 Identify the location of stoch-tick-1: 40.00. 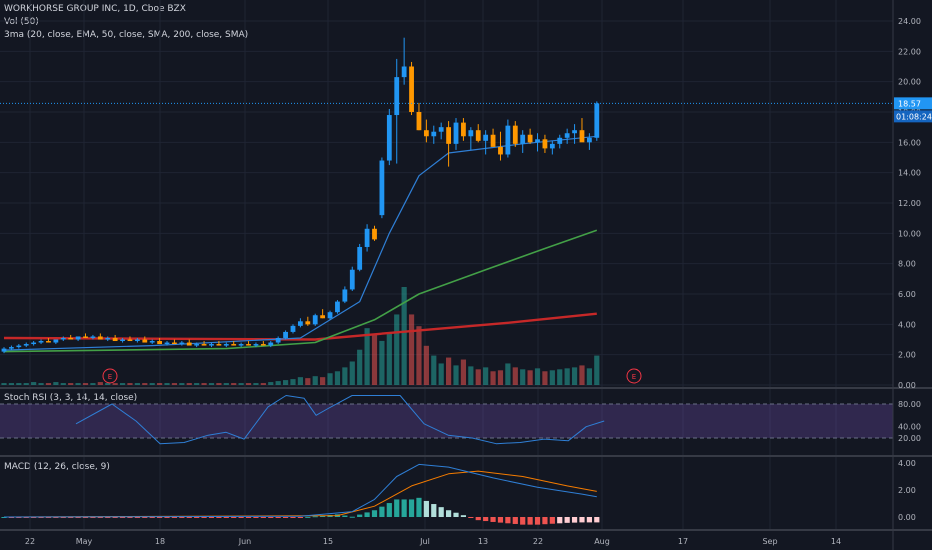
(909, 427).